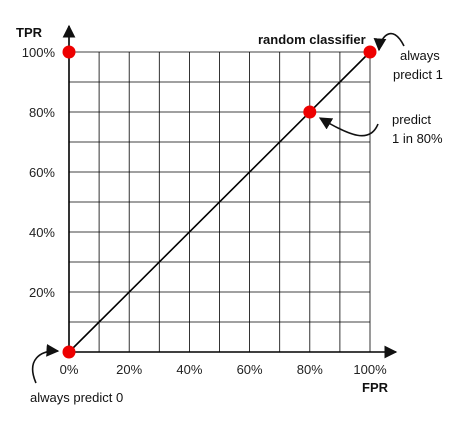 This screenshot has width=464, height=430. I want to click on random-classifier-label: random classifier, so click(312, 39).